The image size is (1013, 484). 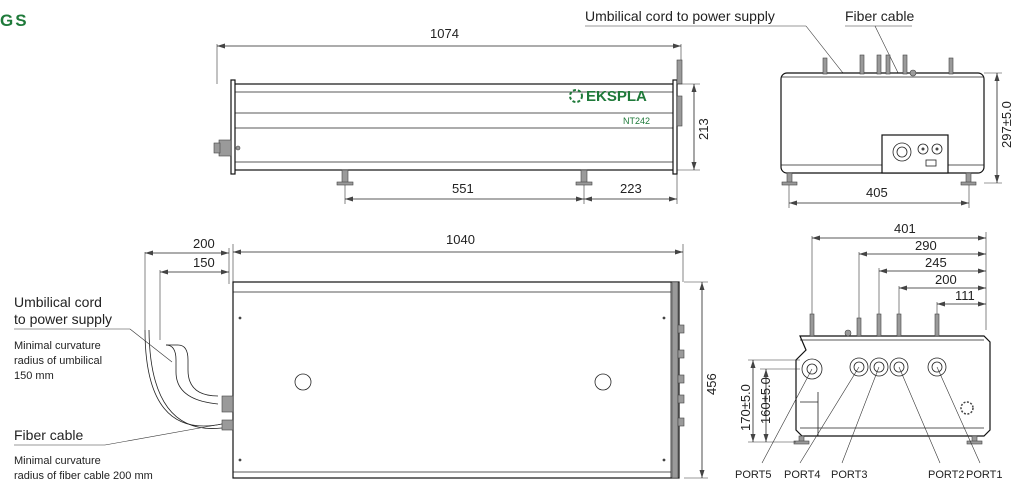 I want to click on note-fiber-line1: Minimal curvature, so click(x=57, y=461).